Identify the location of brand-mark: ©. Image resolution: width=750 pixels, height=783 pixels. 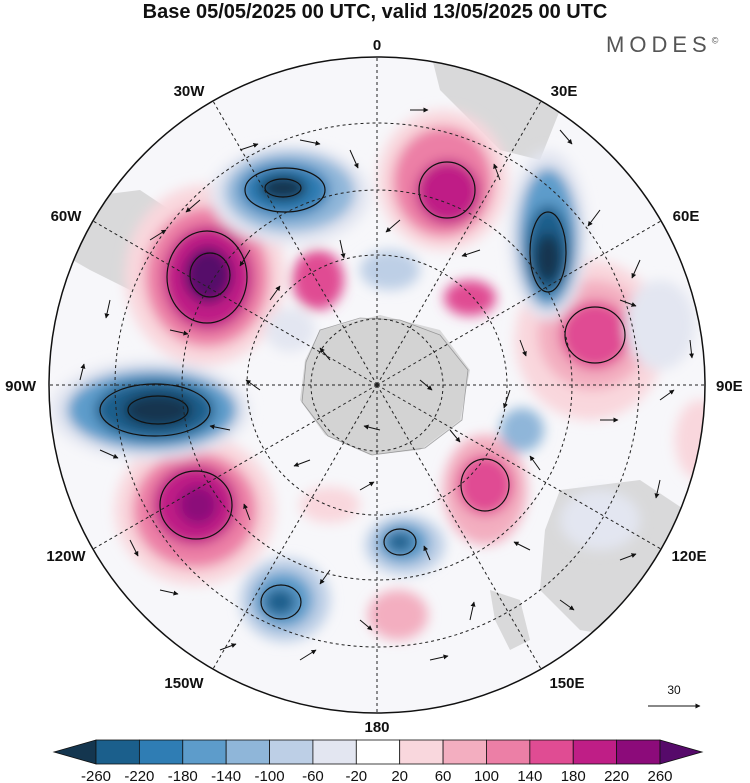
(715, 40).